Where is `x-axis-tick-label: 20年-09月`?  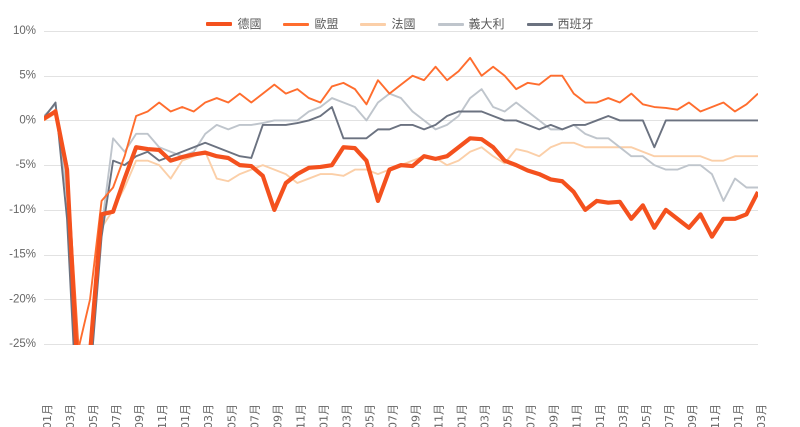
x-axis-tick-label: 20年-09月 is located at coordinates (139, 415).